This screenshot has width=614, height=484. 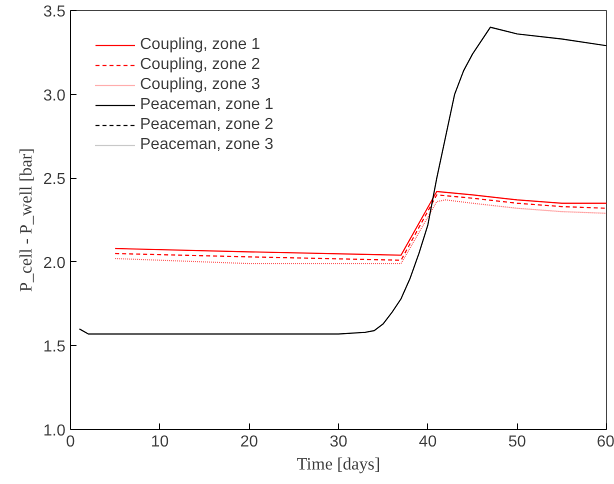 I want to click on y-tick-label: 1.0, so click(x=54, y=431).